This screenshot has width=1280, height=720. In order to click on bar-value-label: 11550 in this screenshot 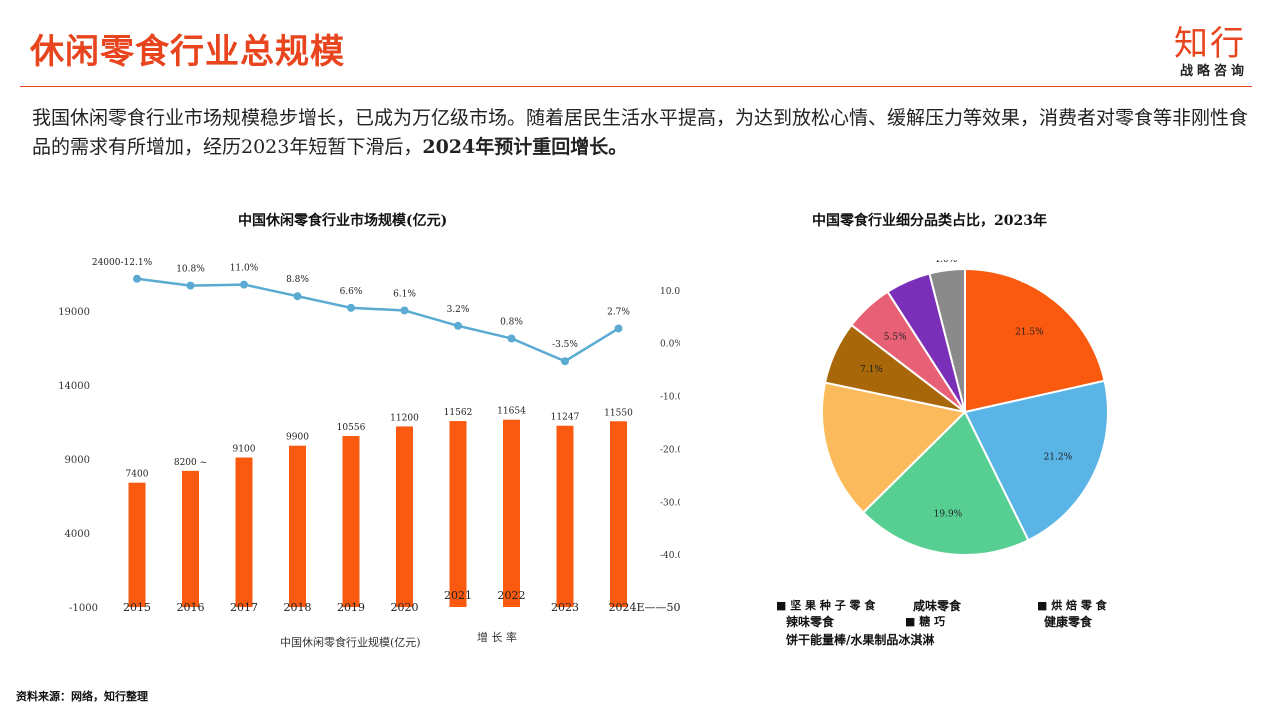, I will do `click(618, 413)`.